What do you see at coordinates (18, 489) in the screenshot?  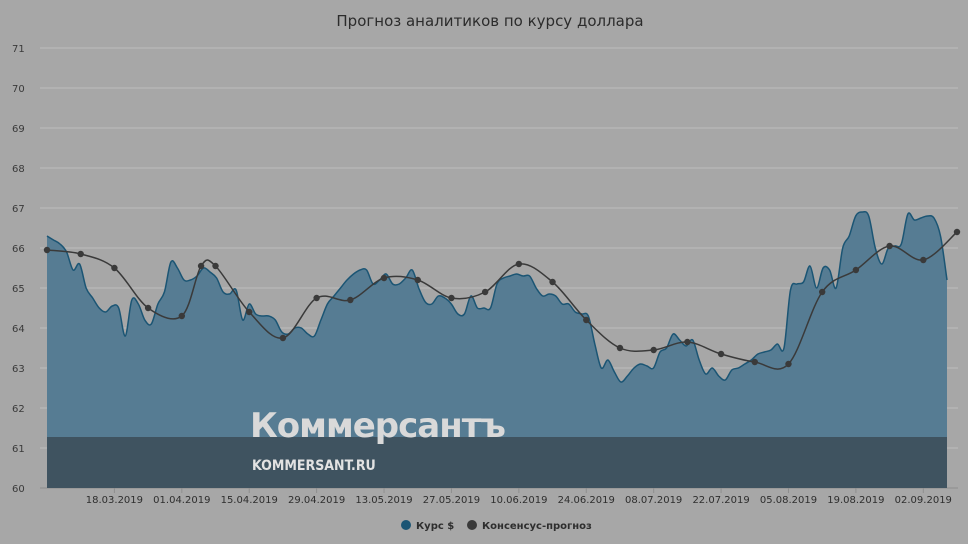 I see `y-tick-label: 60` at bounding box center [18, 489].